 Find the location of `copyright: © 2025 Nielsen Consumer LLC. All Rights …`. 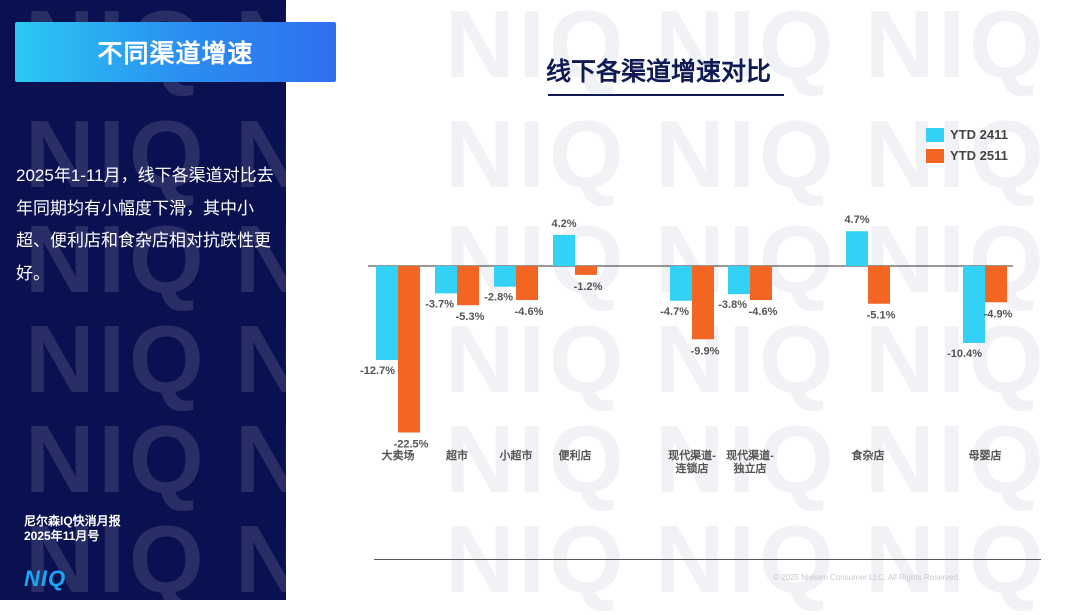

copyright: © 2025 Nielsen Consumer LLC. All Rights … is located at coordinates (867, 577).